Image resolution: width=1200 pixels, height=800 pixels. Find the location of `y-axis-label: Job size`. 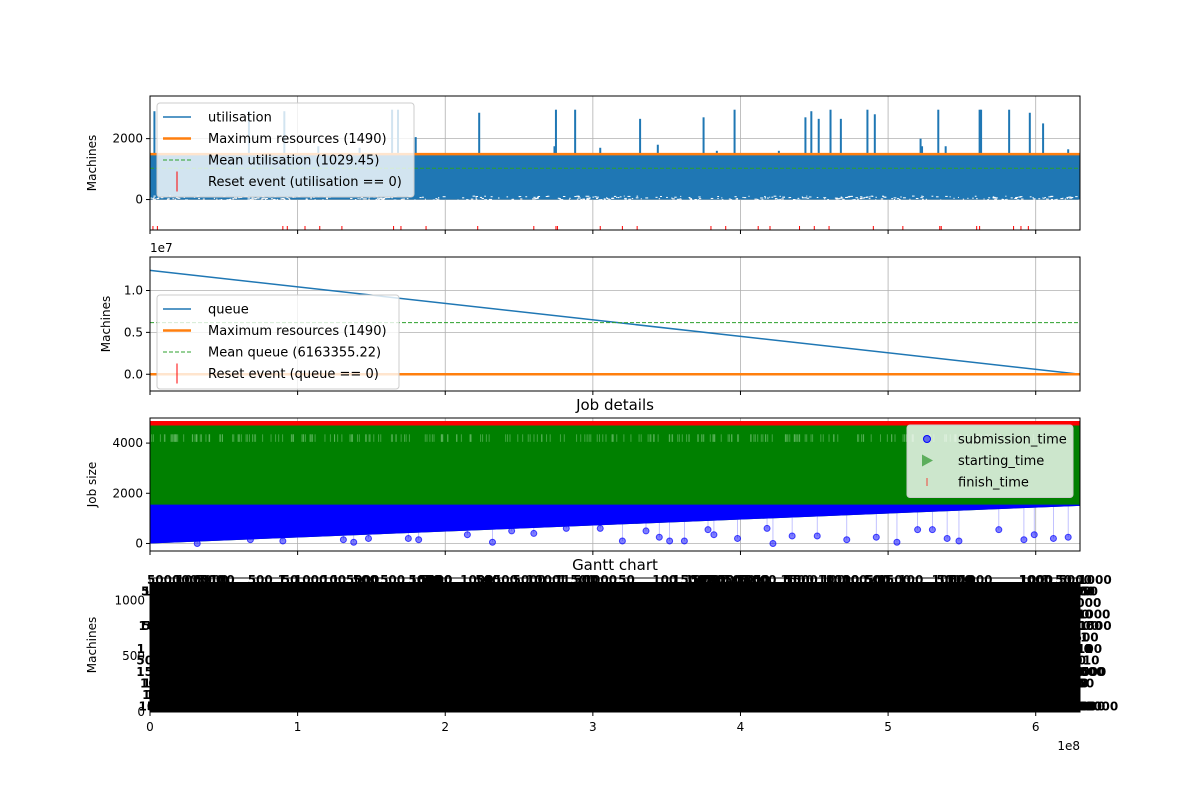

y-axis-label: Job size is located at coordinates (92, 485).